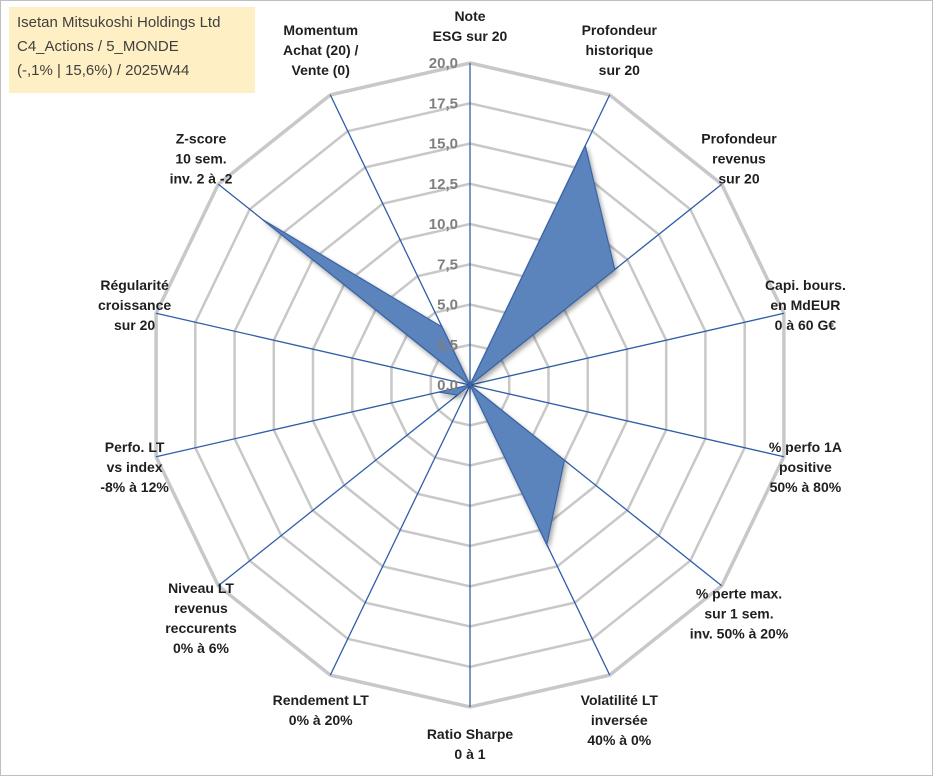 This screenshot has height=776, width=933. I want to click on axis-label: Rendement LT 0% à 20%, so click(321, 710).